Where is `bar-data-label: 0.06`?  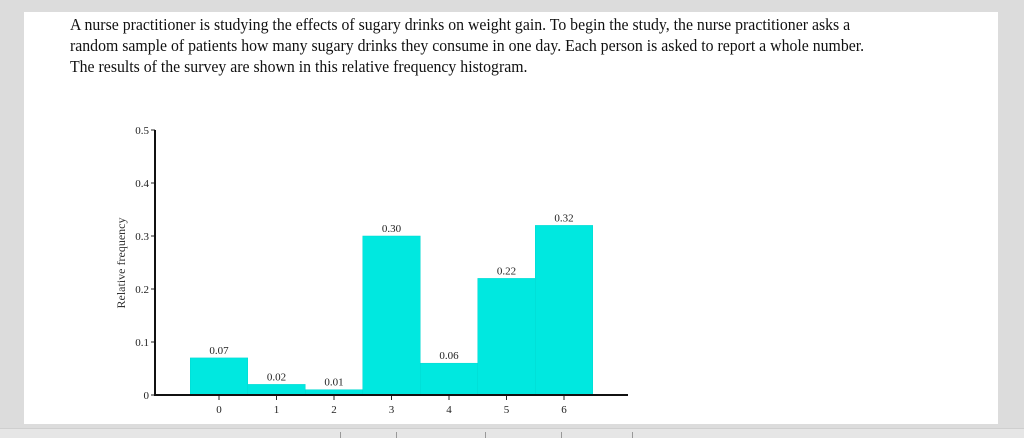
bar-data-label: 0.06 is located at coordinates (449, 356).